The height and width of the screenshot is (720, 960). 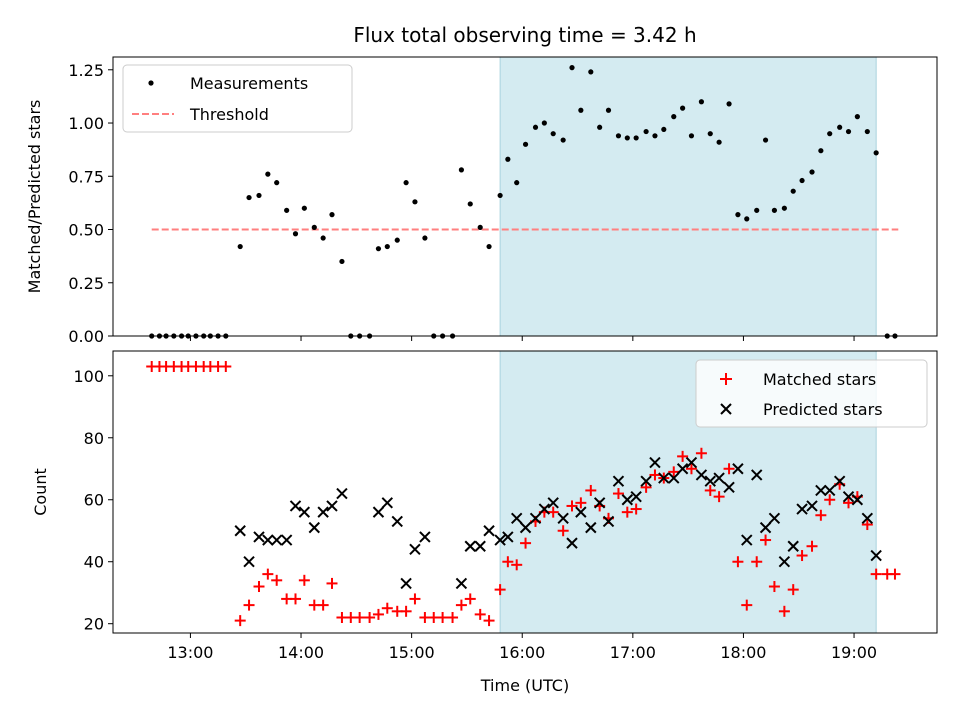 I want to click on legend-threshold-label: Threshold, so click(x=229, y=114).